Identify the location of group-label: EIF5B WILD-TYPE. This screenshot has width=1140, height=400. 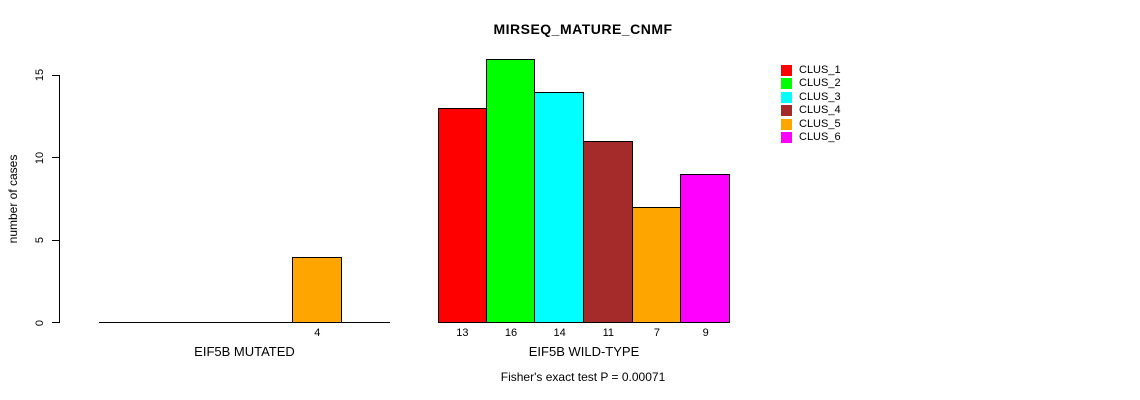
(584, 351).